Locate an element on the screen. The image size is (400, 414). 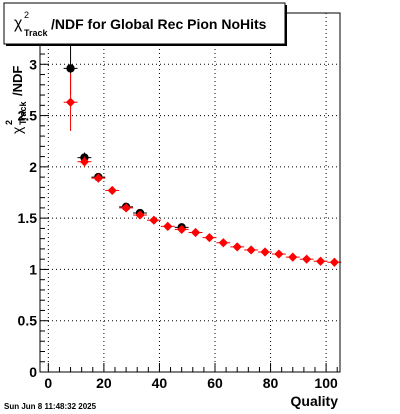
y-tick-label: 0.5 is located at coordinates (28, 321).